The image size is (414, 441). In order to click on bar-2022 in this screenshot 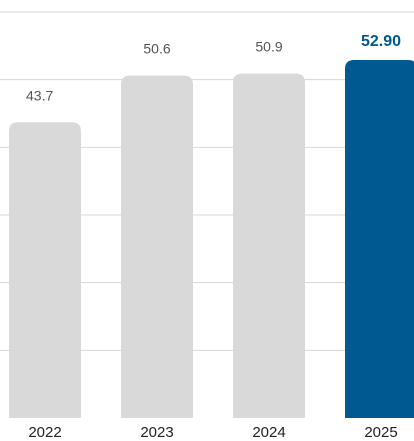, I will do `click(45, 270)`.